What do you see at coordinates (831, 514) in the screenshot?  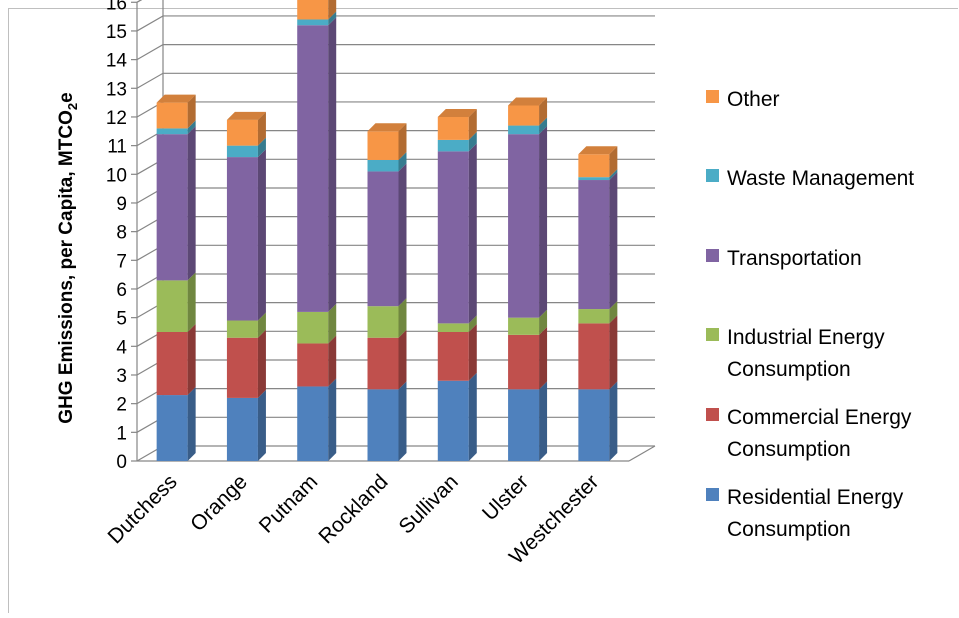 I see `legend-item: Residential Energy Consumption` at bounding box center [831, 514].